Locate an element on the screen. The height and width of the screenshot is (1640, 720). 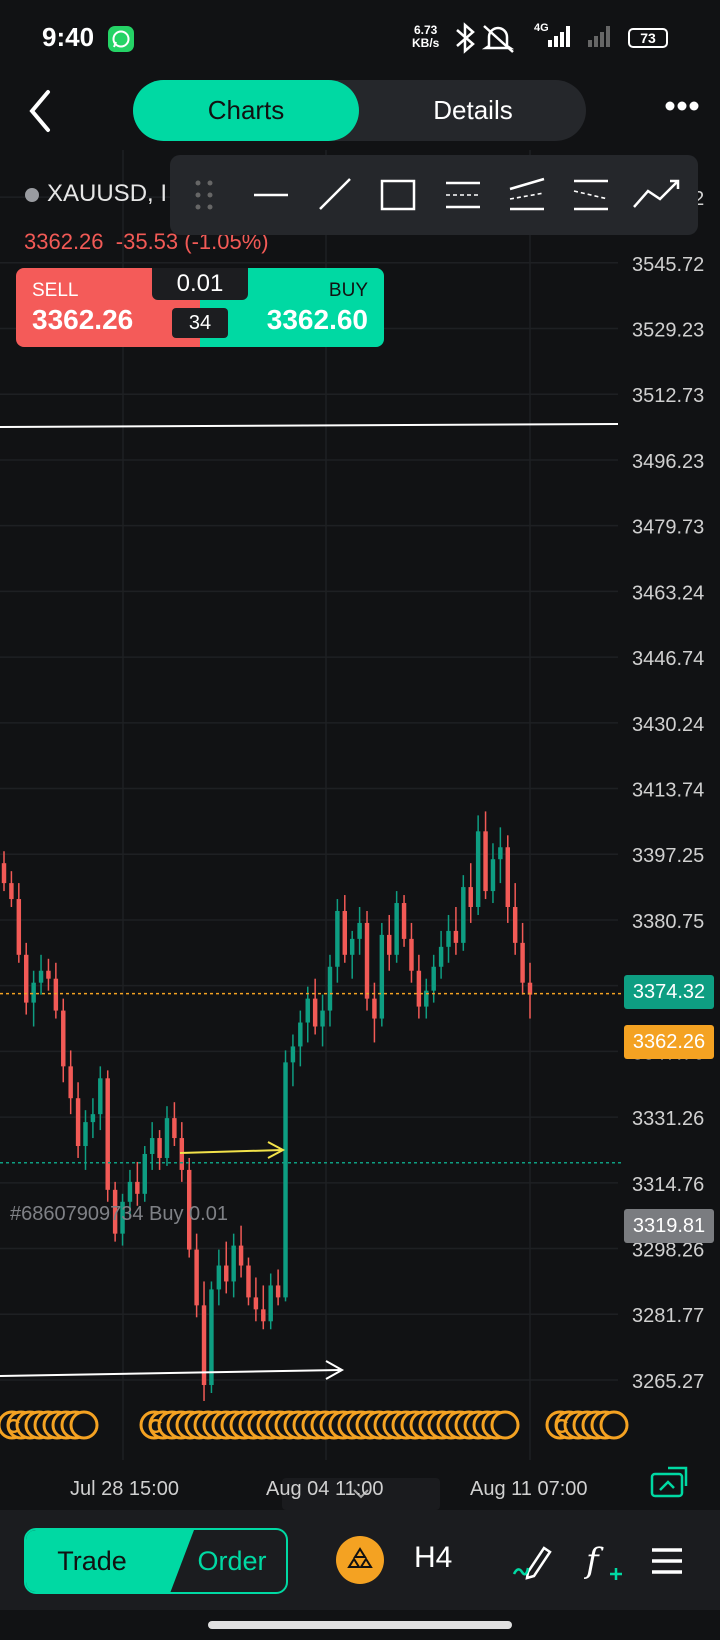
order-marker-ring is located at coordinates (84, 1425).